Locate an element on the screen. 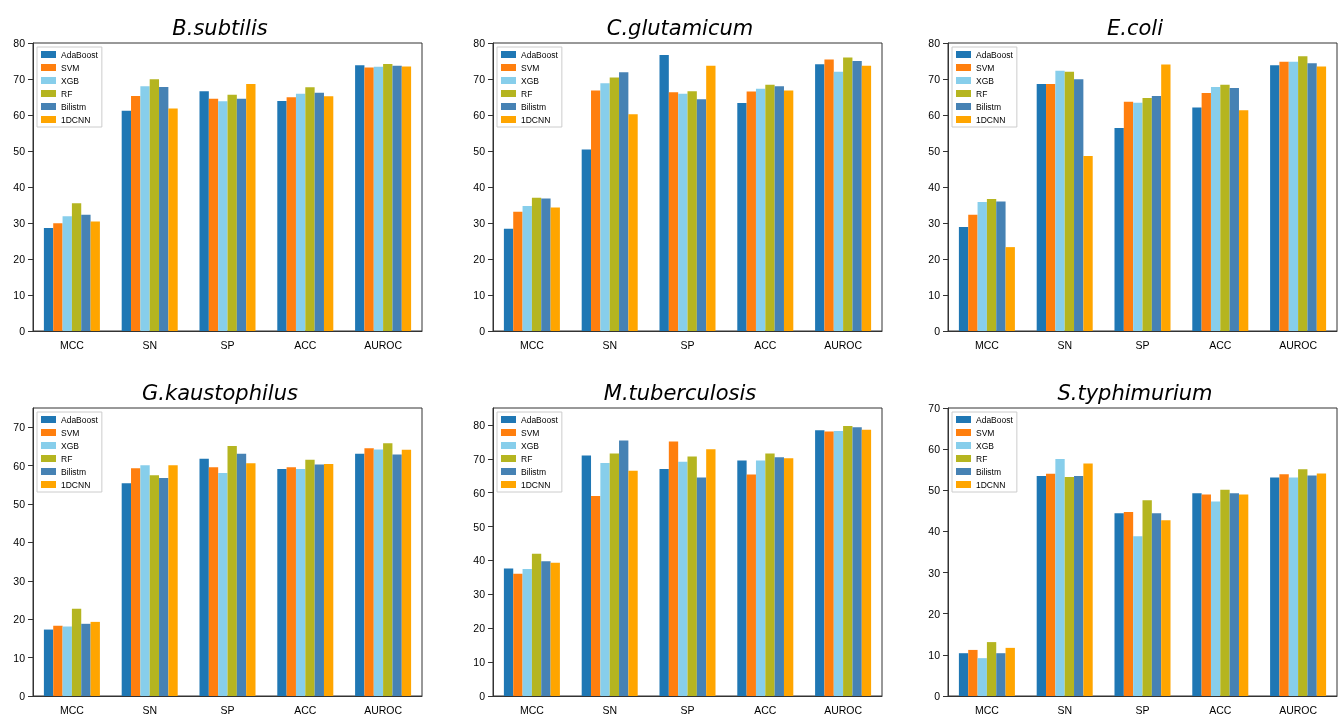  legend-label: RF is located at coordinates (67, 93).